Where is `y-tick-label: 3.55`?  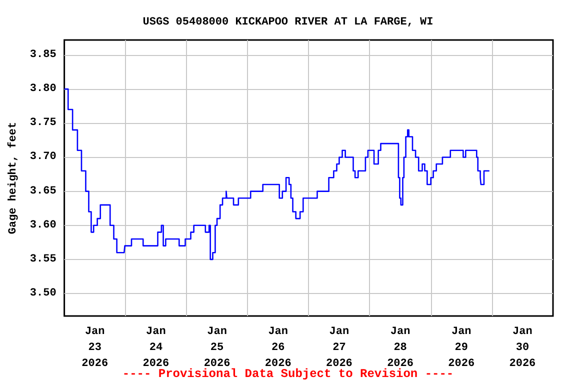
y-tick-label: 3.55 is located at coordinates (43, 259).